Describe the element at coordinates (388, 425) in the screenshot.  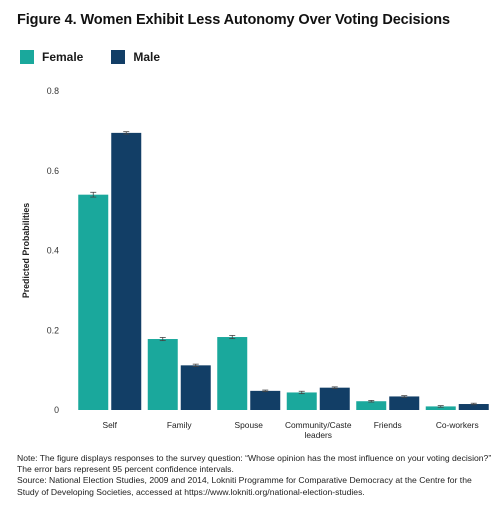
I see `x-tick-label: Friends` at that location.